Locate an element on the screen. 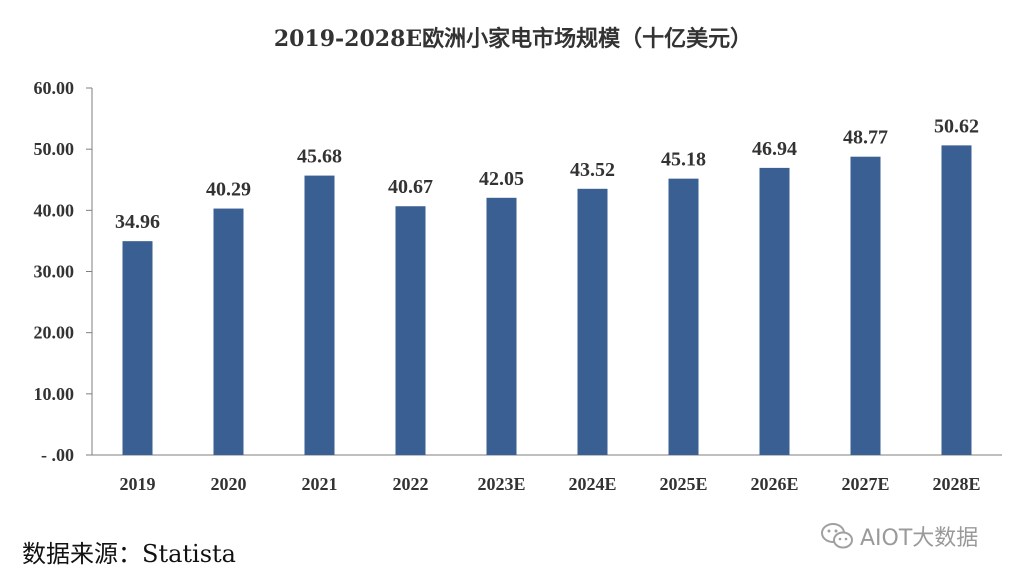 The height and width of the screenshot is (578, 1026). bar-2023E is located at coordinates (501, 326).